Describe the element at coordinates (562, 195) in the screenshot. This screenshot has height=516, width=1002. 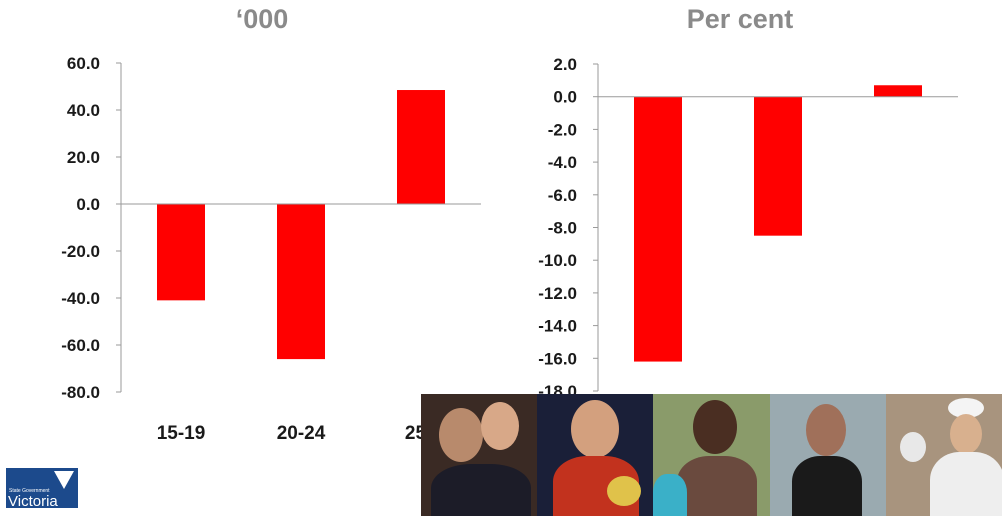
I see `y-tick-label: -6.0` at that location.